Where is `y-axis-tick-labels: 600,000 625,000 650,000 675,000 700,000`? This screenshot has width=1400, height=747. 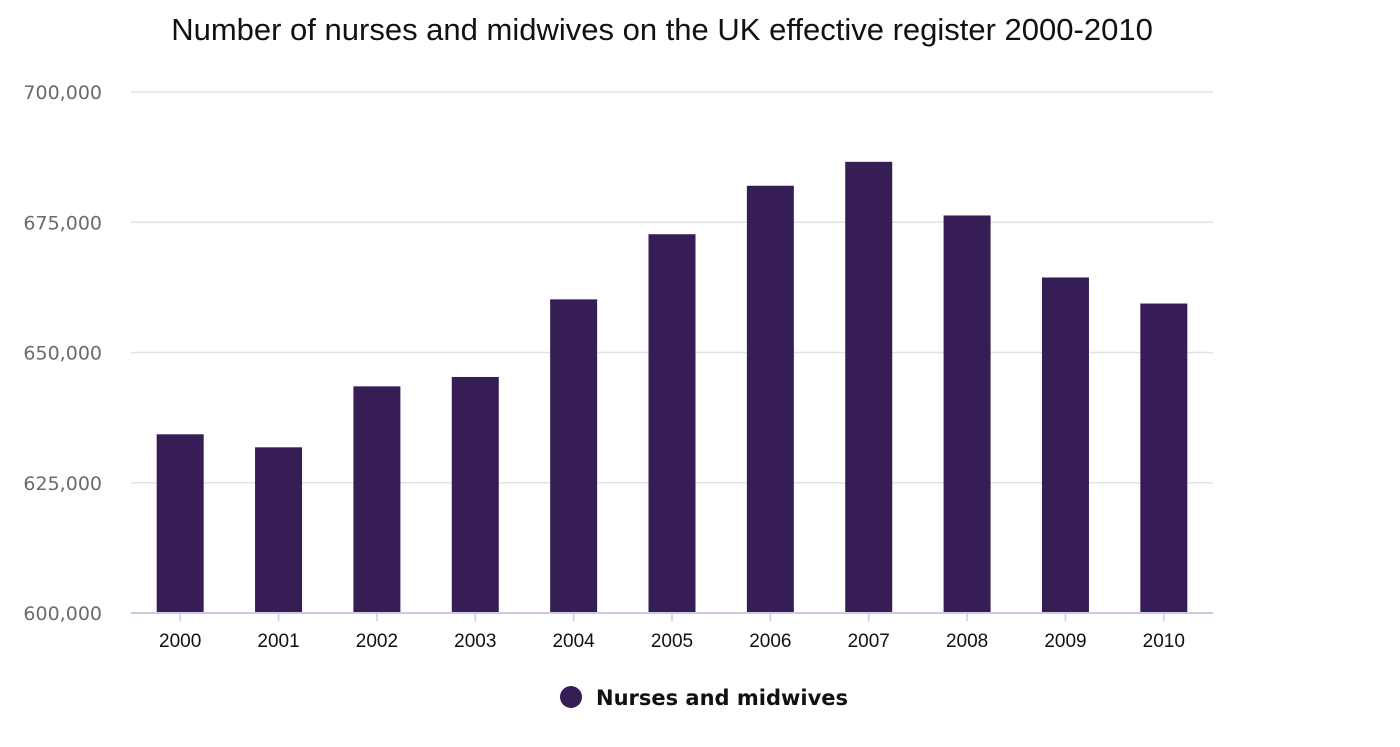
y-axis-tick-labels: 600,000 625,000 650,000 675,000 700,000 is located at coordinates (62, 353).